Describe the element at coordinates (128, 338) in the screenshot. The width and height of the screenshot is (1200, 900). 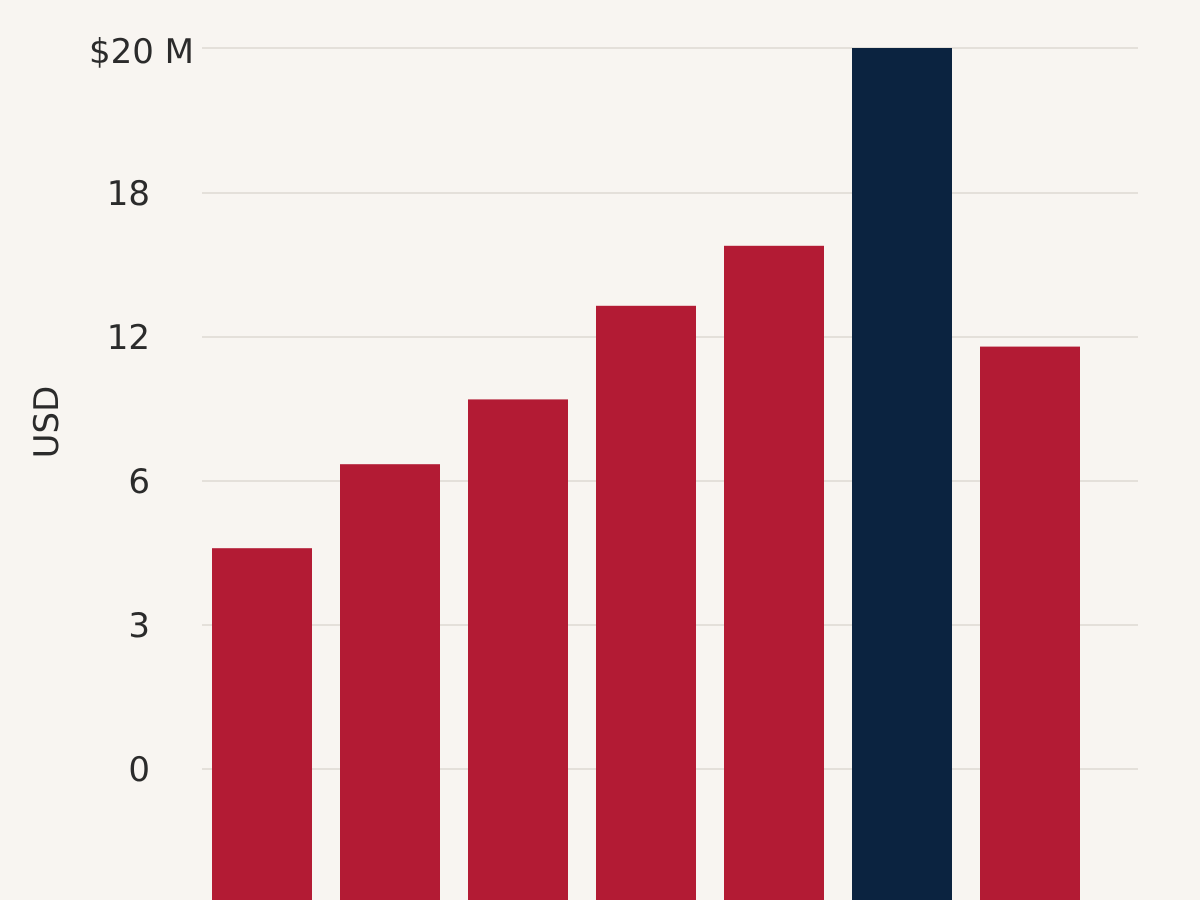
I see `y-tick-label: 12` at that location.